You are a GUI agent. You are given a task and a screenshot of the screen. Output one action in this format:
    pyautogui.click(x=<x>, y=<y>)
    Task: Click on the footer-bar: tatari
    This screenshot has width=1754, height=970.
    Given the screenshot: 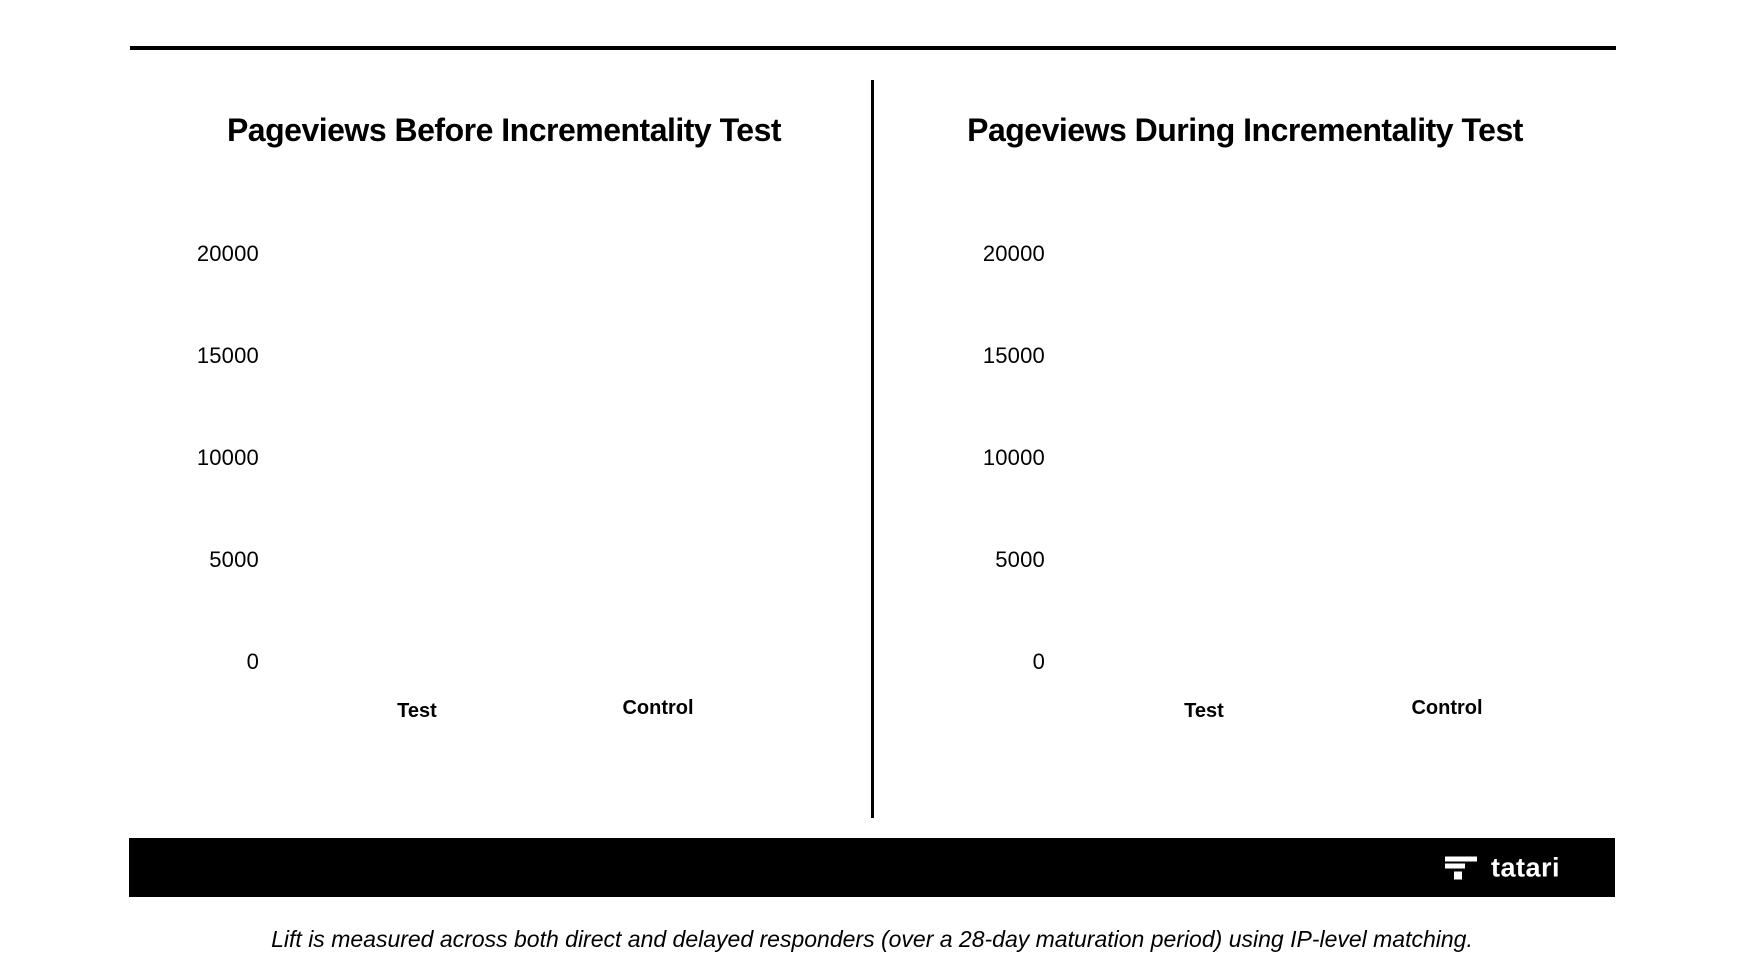 What is the action you would take?
    pyautogui.click(x=872, y=867)
    